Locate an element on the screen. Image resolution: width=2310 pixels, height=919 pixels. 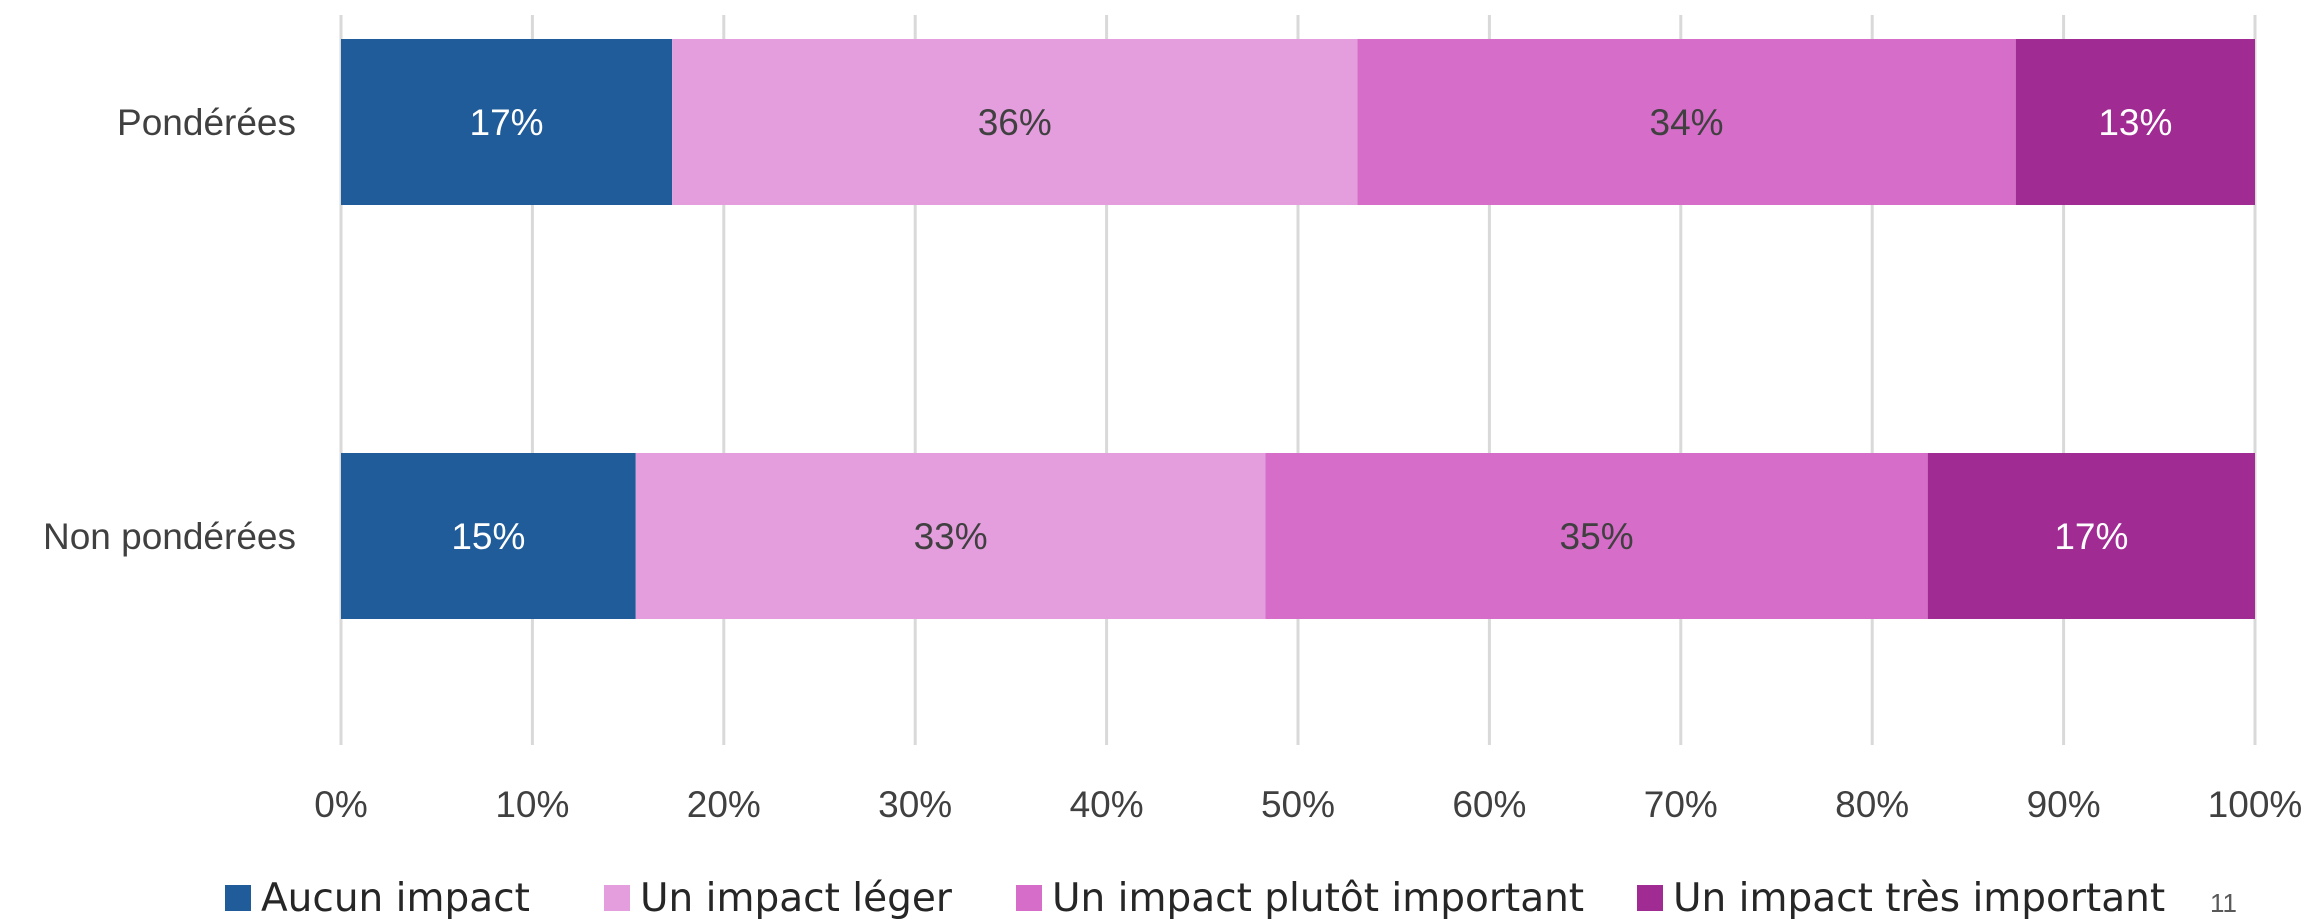
legend-item: Un impact léger is located at coordinates (778, 897).